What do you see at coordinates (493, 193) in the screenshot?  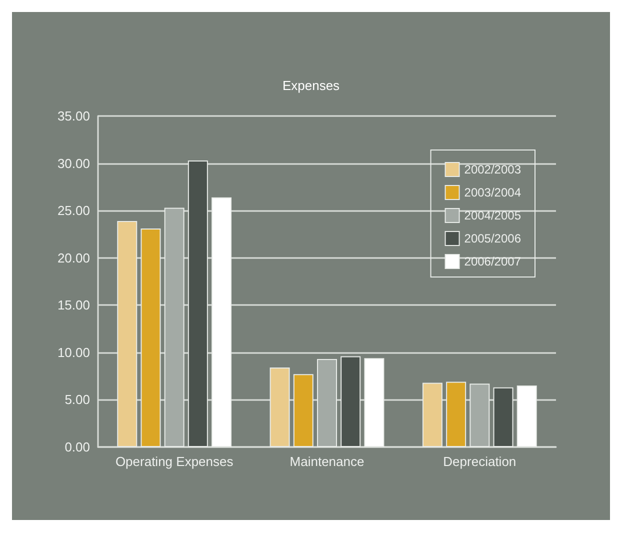 I see `legend-label: 2003/2004` at bounding box center [493, 193].